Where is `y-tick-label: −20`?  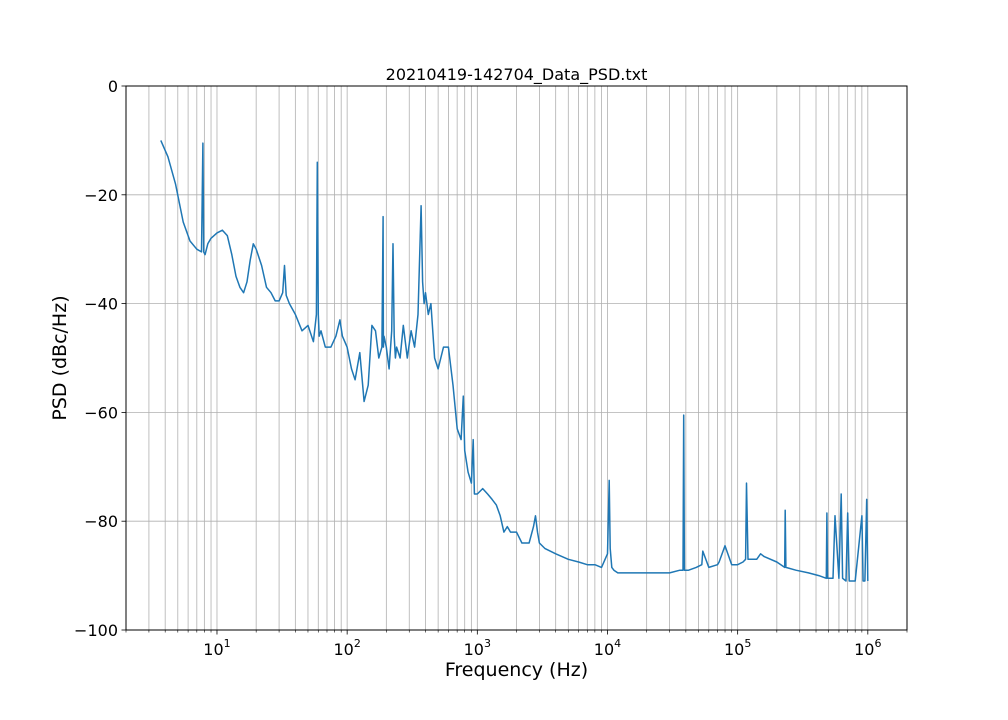 y-tick-label: −20 is located at coordinates (101, 195).